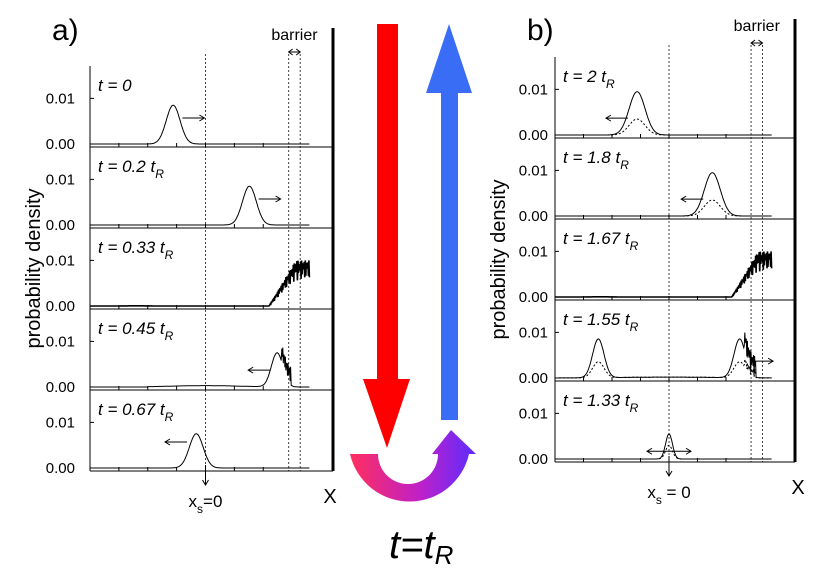  Describe the element at coordinates (115, 85) in the screenshot. I see `time-label: t = 0` at that location.